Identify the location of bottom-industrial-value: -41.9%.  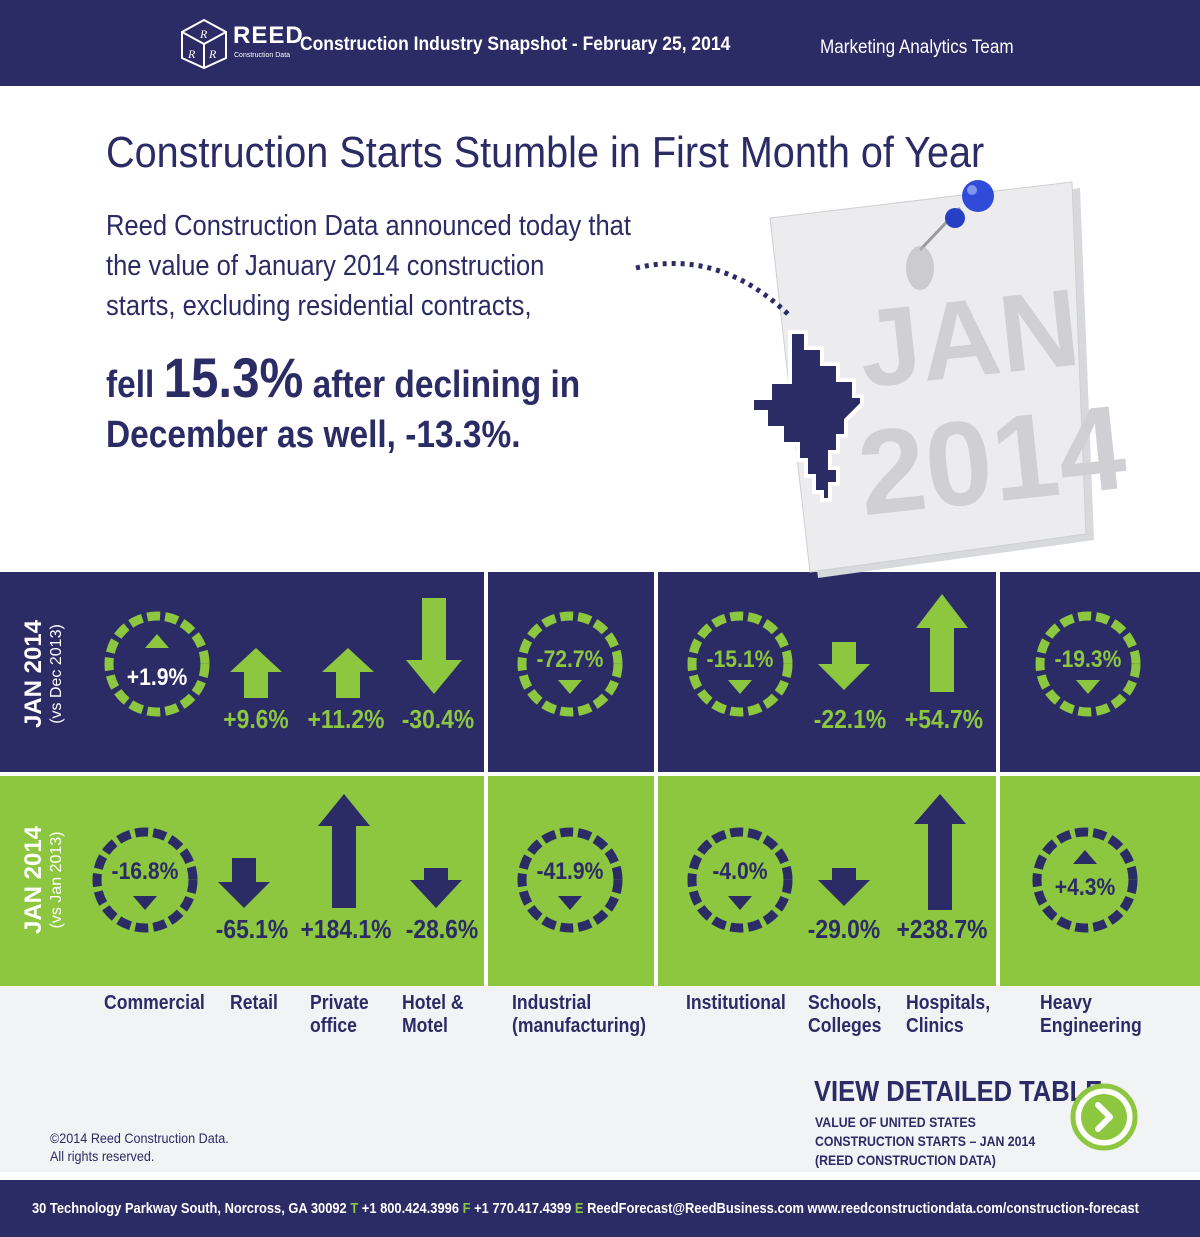
(570, 871).